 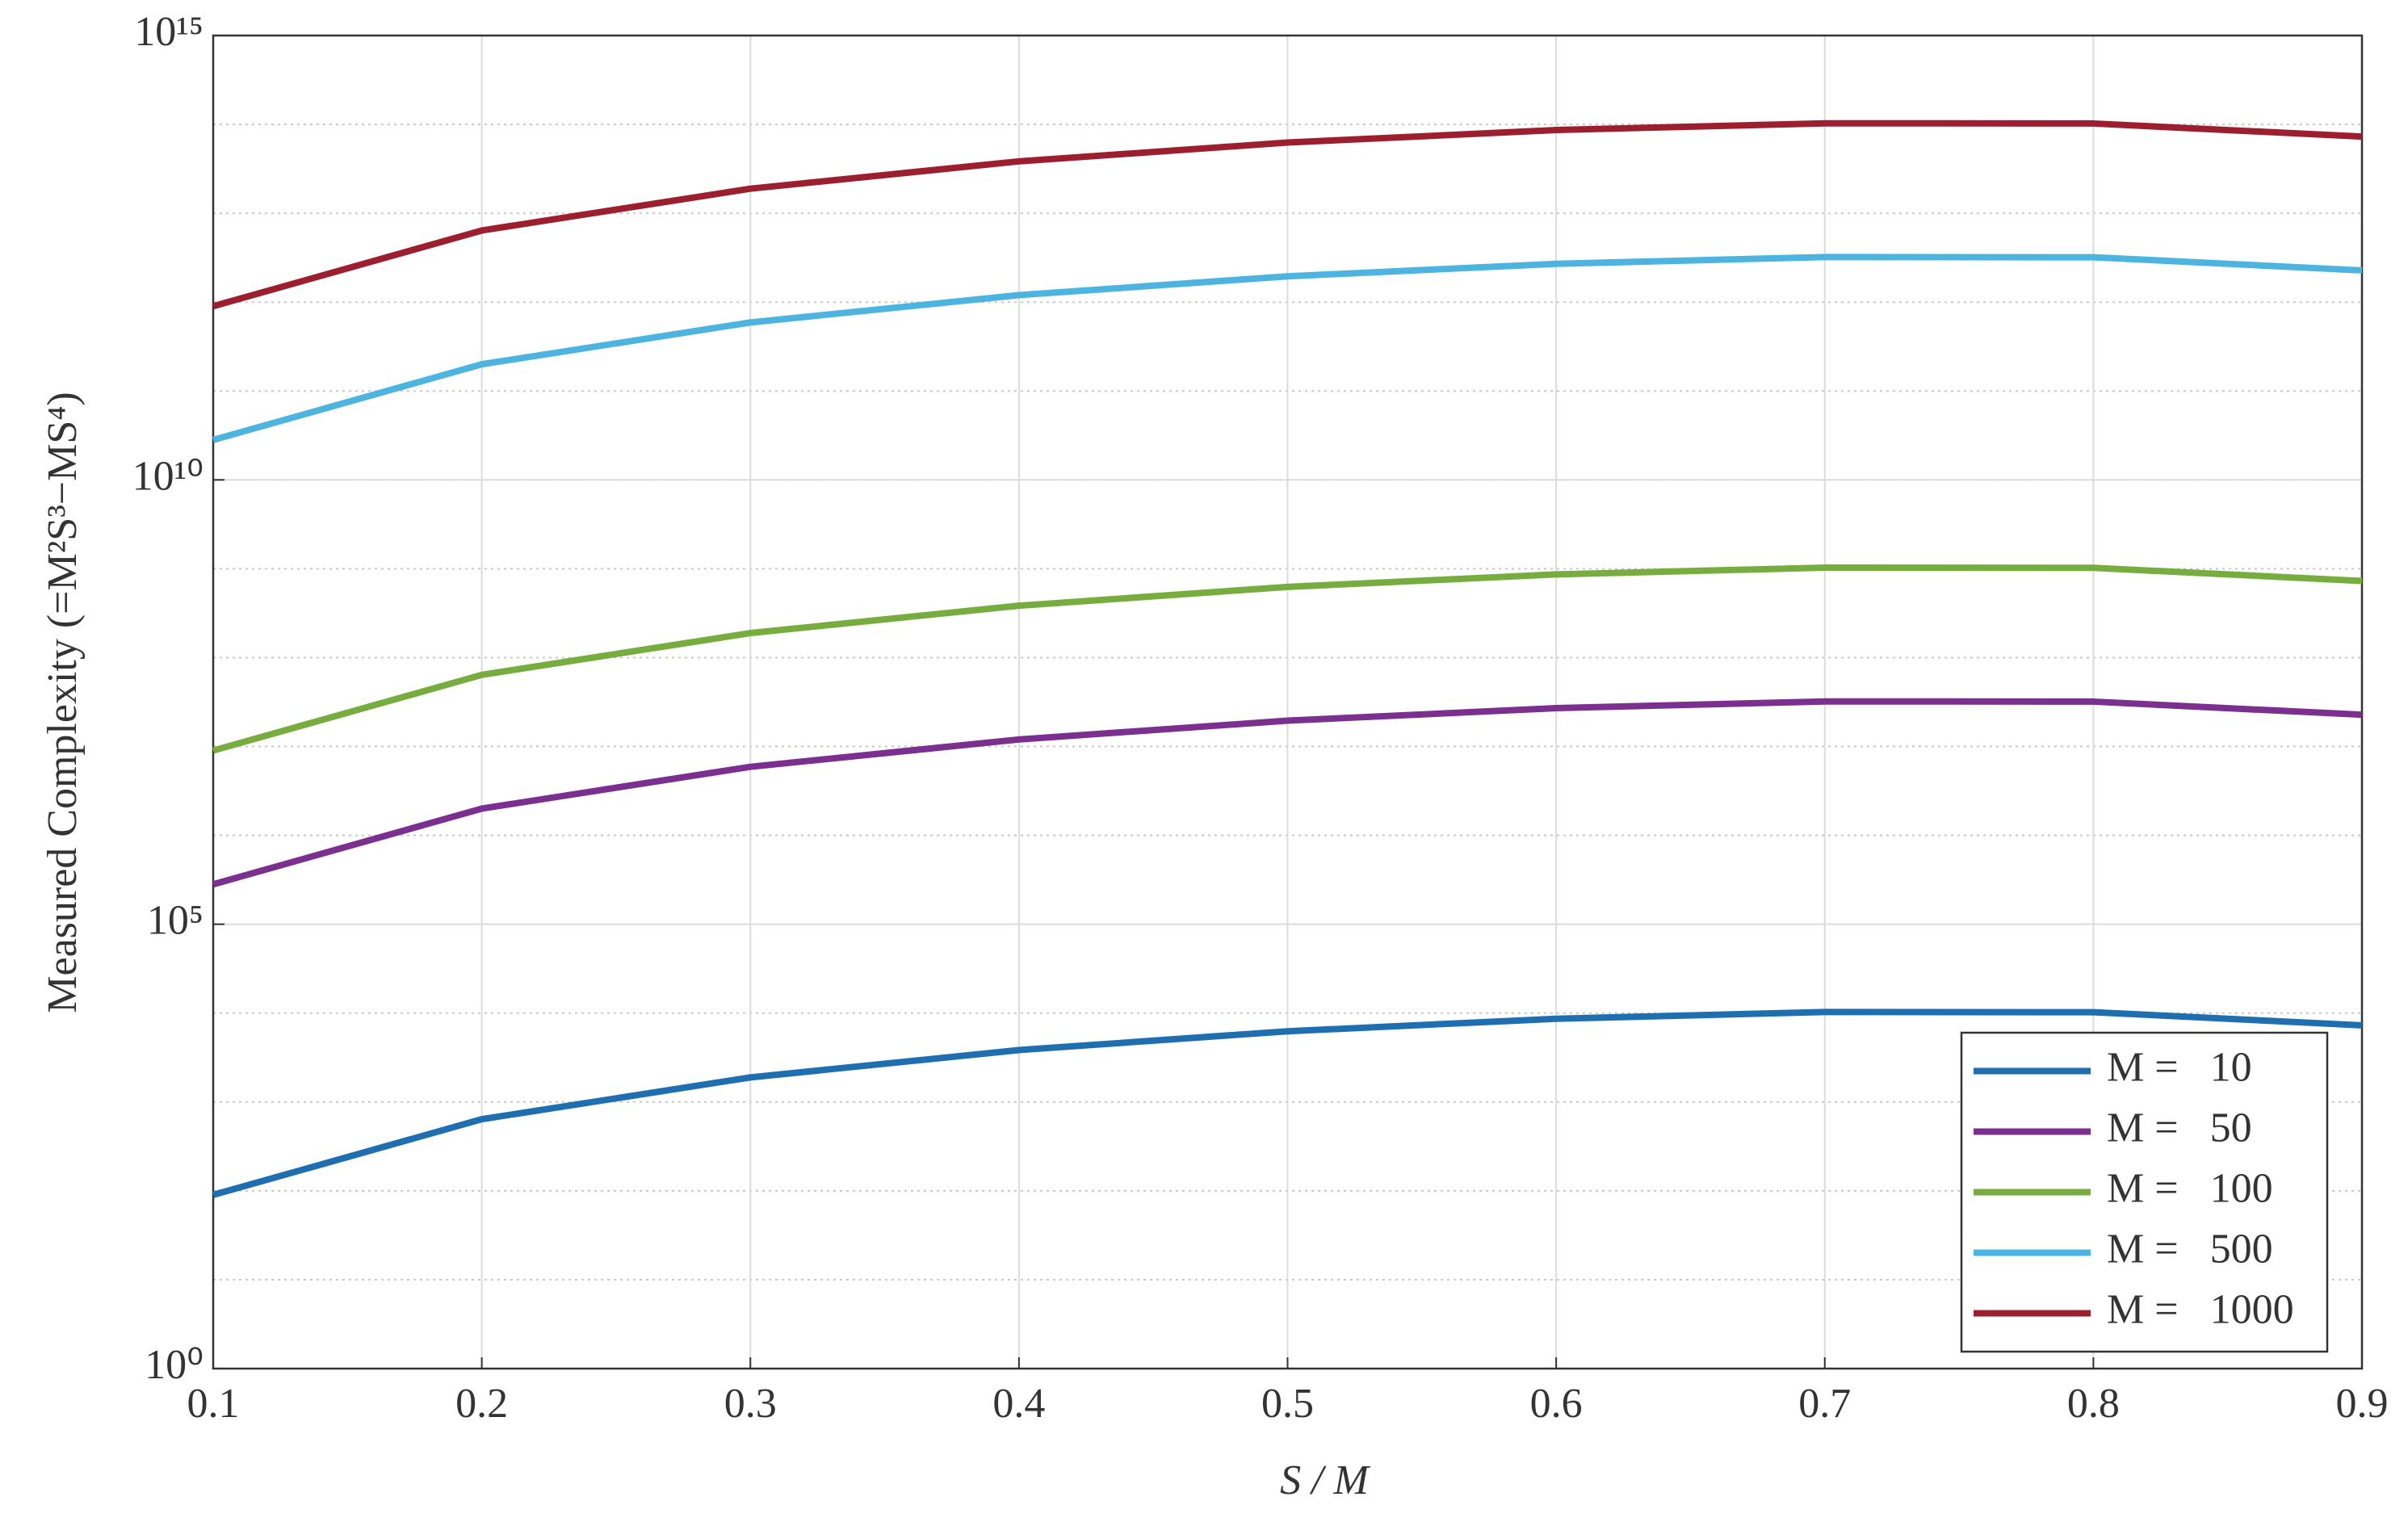 What do you see at coordinates (2179, 1128) in the screenshot?
I see `legend-label: M = 50` at bounding box center [2179, 1128].